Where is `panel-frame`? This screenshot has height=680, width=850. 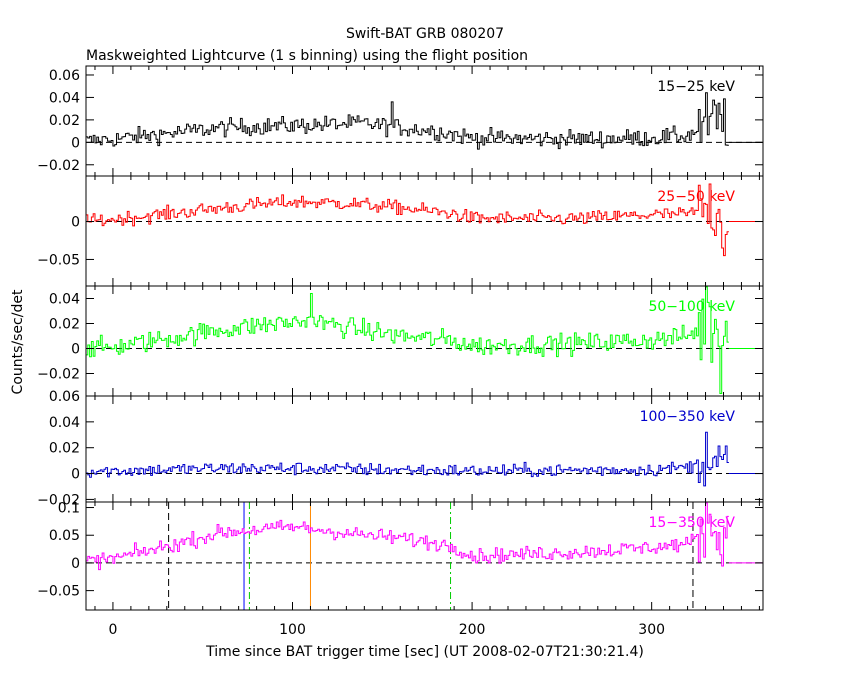 panel-frame is located at coordinates (424, 556).